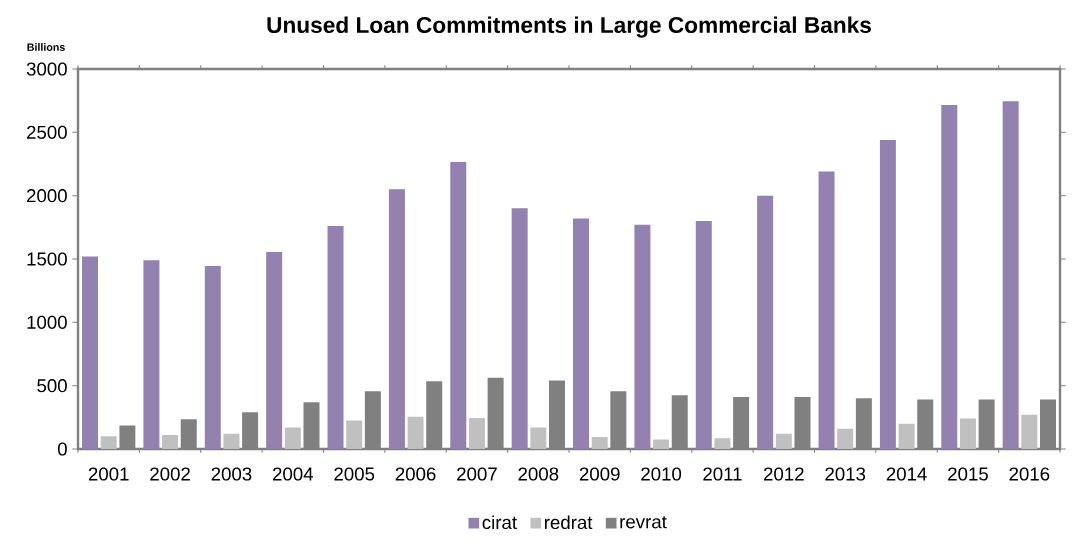  What do you see at coordinates (46, 47) in the screenshot?
I see `y-axis-title: Billions` at bounding box center [46, 47].